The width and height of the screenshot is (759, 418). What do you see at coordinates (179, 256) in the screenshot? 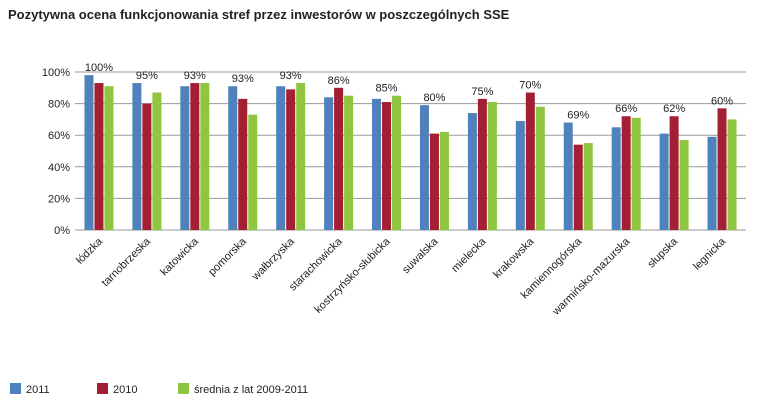
I see `x-tick-label: katowicka` at bounding box center [179, 256].